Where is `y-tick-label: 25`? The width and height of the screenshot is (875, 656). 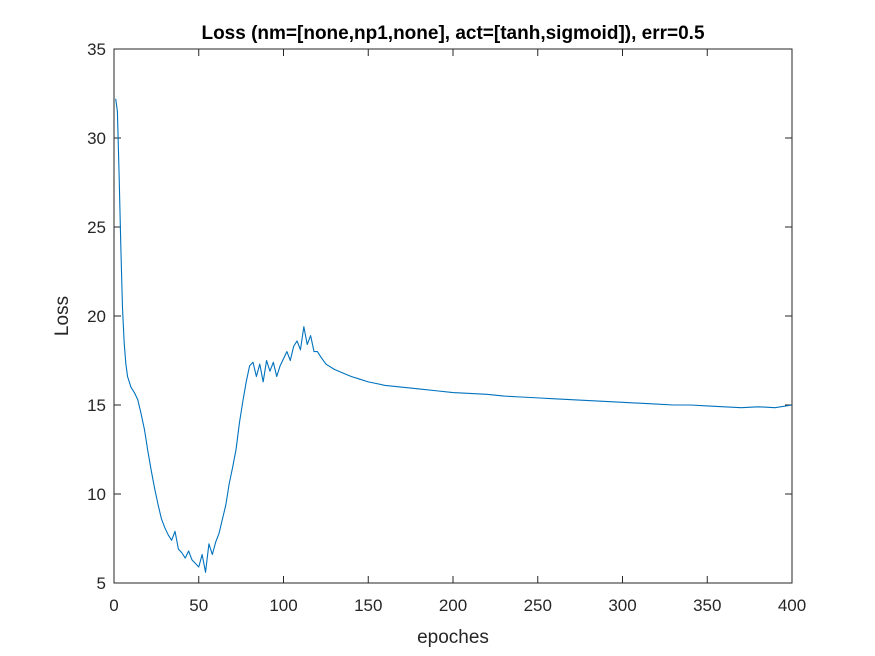 y-tick-label: 25 is located at coordinates (96, 227).